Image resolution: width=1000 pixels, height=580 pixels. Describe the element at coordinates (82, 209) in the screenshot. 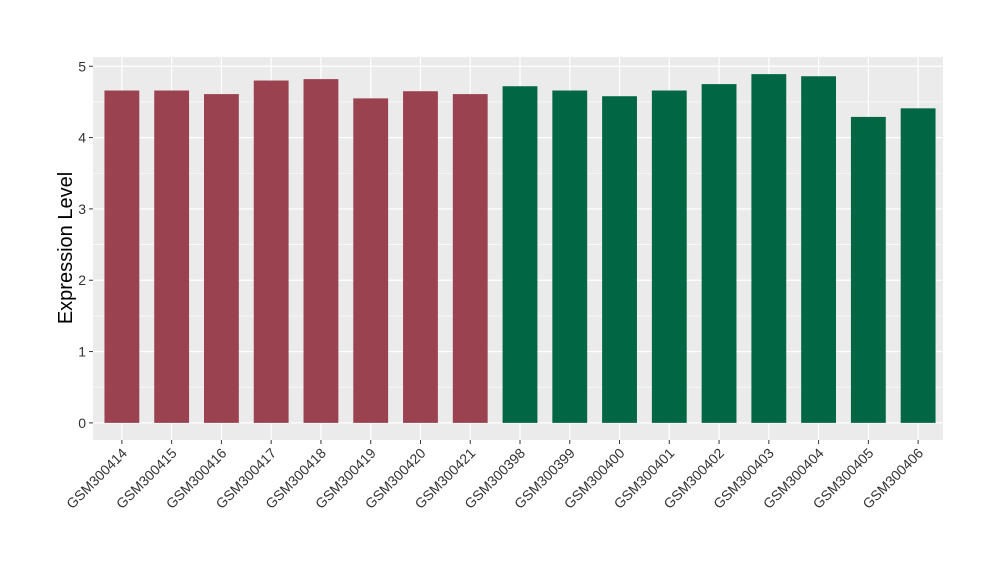

I see `y-tick-label: 3` at that location.